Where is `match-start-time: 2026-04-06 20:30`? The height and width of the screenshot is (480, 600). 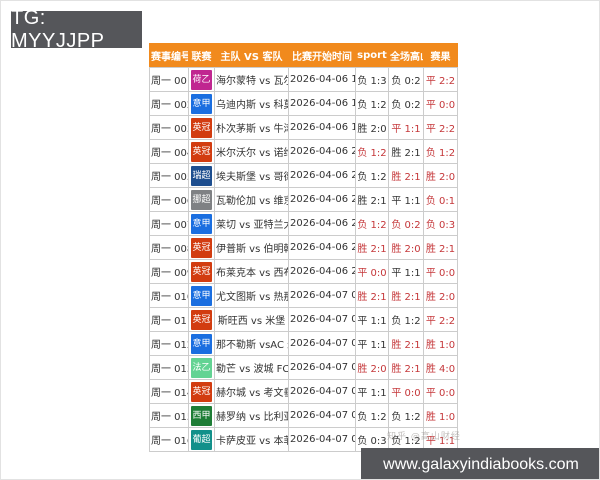
match-start-time: 2026-04-06 20:30 is located at coordinates (322, 199).